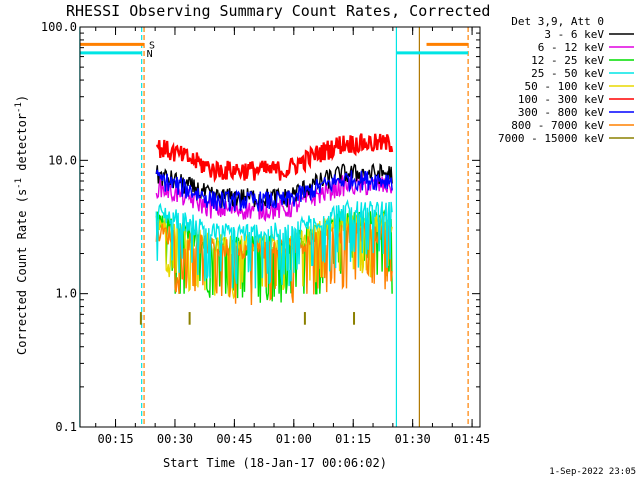 The image size is (640, 480). I want to click on flag-label: N, so click(150, 54).